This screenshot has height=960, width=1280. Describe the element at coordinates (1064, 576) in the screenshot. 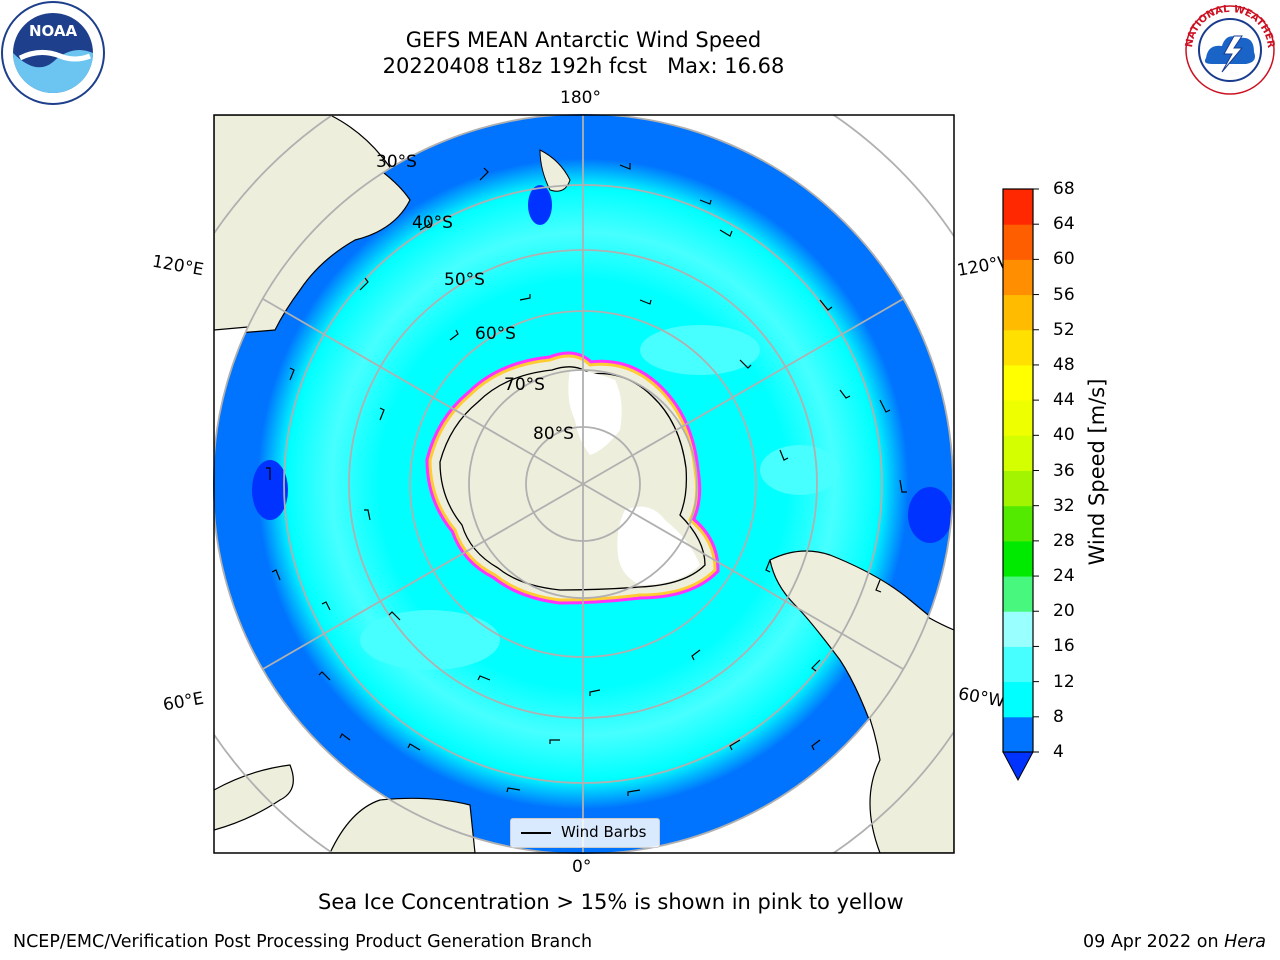

I see `colorbar-tick-label: 24` at that location.